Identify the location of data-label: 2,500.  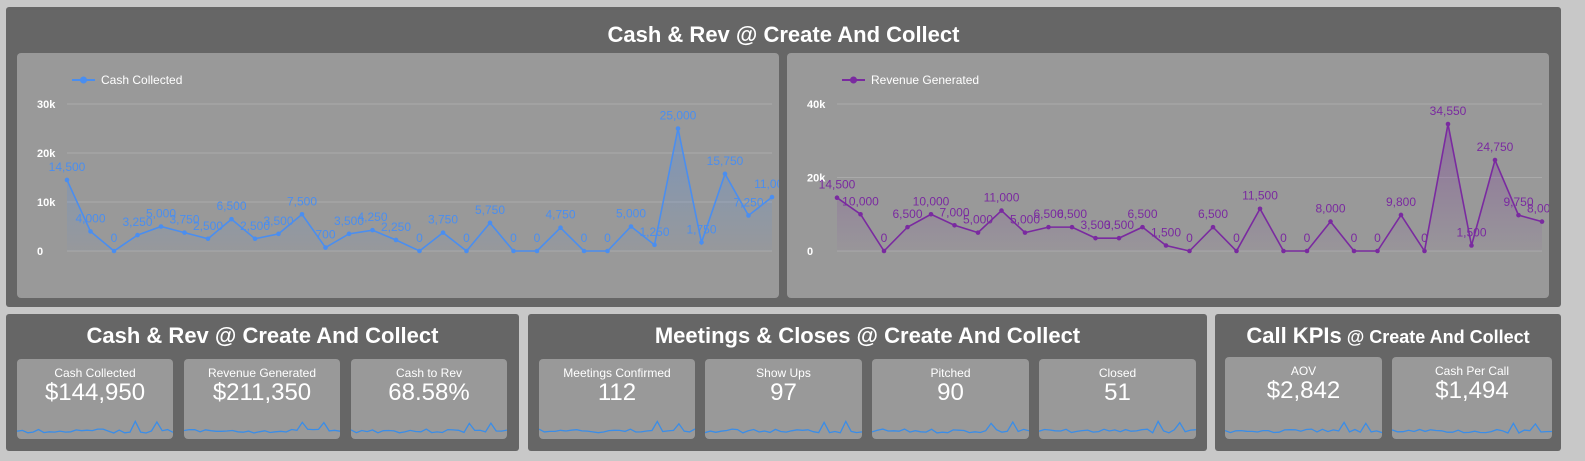
(208, 226).